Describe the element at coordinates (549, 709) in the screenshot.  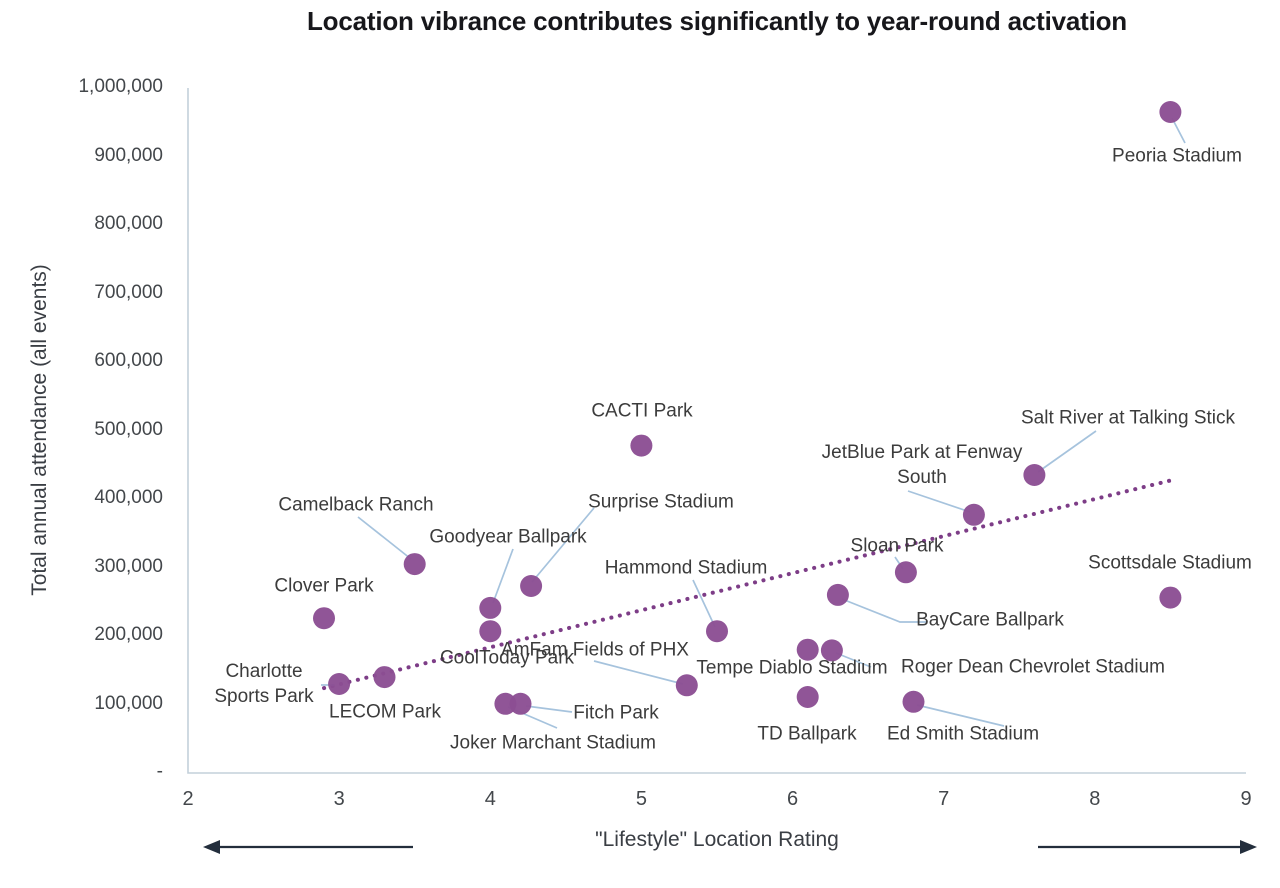
I see `leader-line-fitch-park` at that location.